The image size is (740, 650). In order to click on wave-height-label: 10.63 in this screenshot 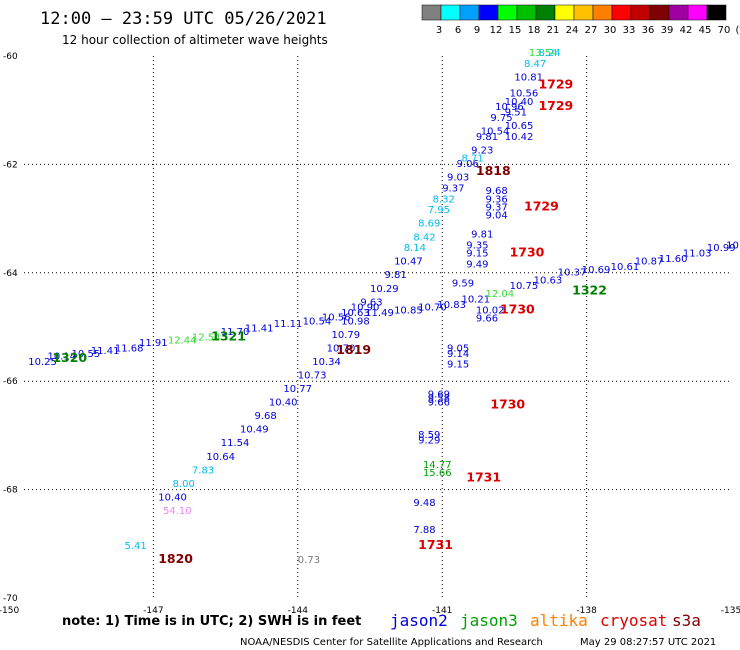, I will do `click(355, 313)`.